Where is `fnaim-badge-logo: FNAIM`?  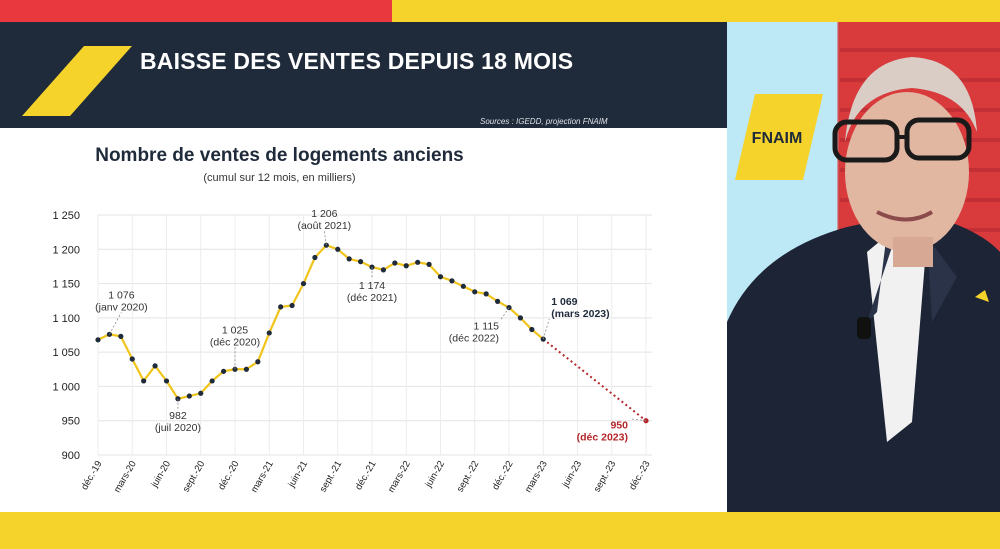 fnaim-badge-logo: FNAIM is located at coordinates (779, 137).